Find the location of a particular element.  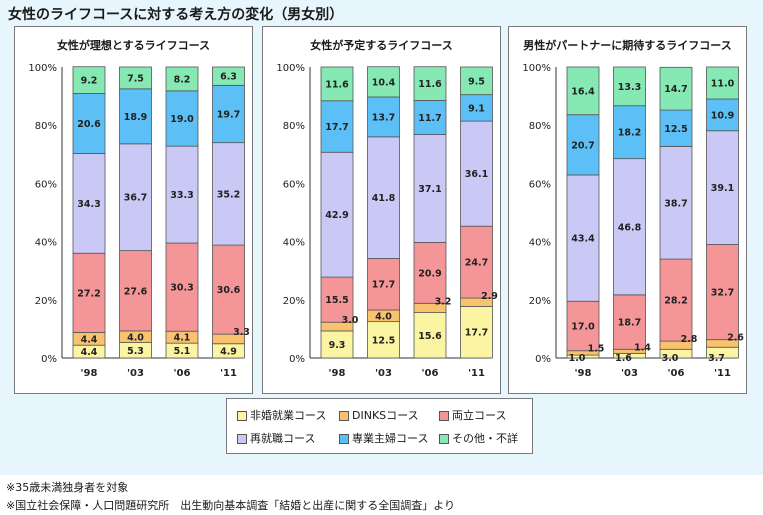

y-tick-label: 0% is located at coordinates (543, 359).